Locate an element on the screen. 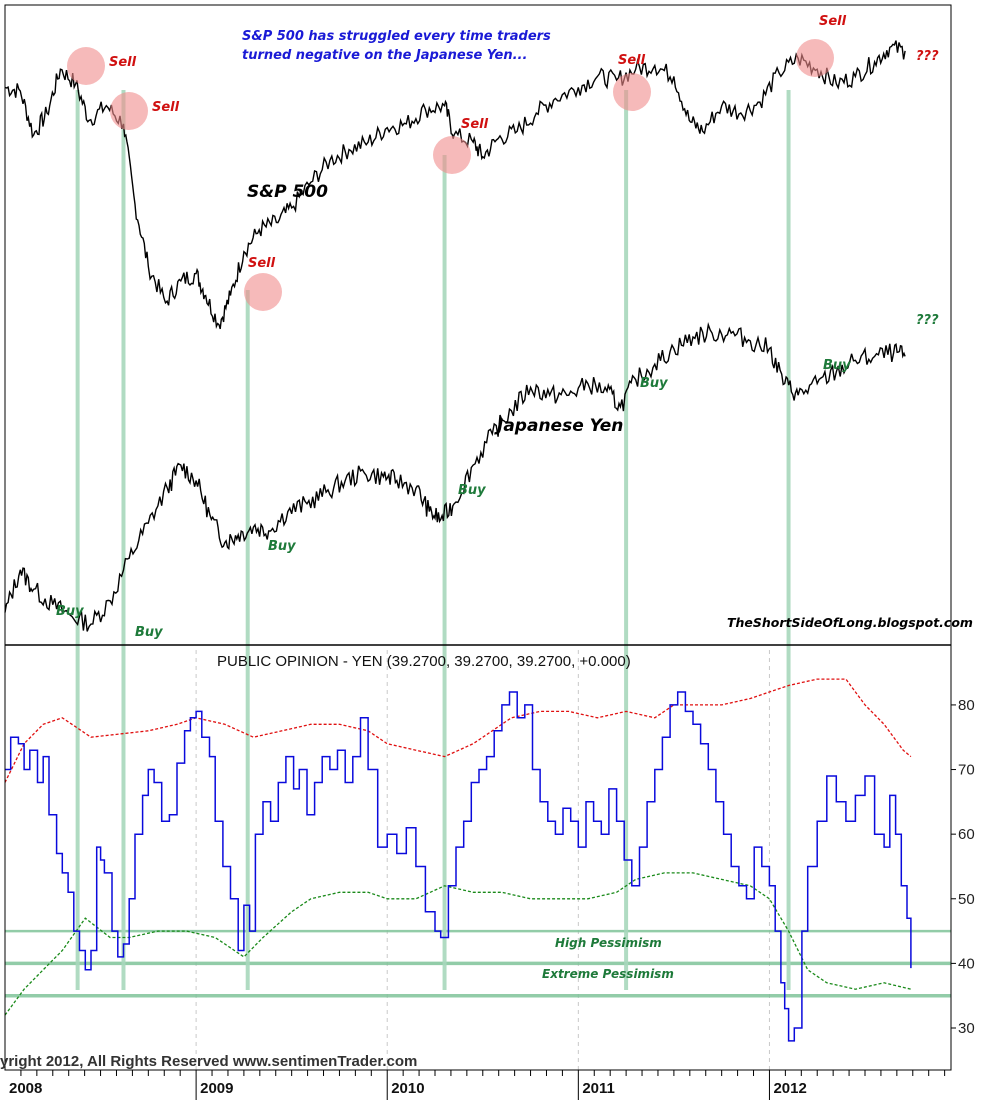 This screenshot has height=1105, width=986. y-tick-label: 60 is located at coordinates (966, 834).